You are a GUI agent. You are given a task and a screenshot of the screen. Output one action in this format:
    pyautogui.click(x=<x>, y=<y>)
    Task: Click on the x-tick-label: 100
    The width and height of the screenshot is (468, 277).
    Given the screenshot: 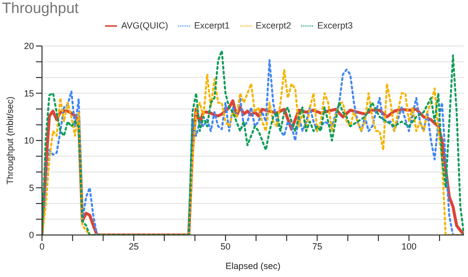 What is the action you would take?
    pyautogui.click(x=408, y=246)
    